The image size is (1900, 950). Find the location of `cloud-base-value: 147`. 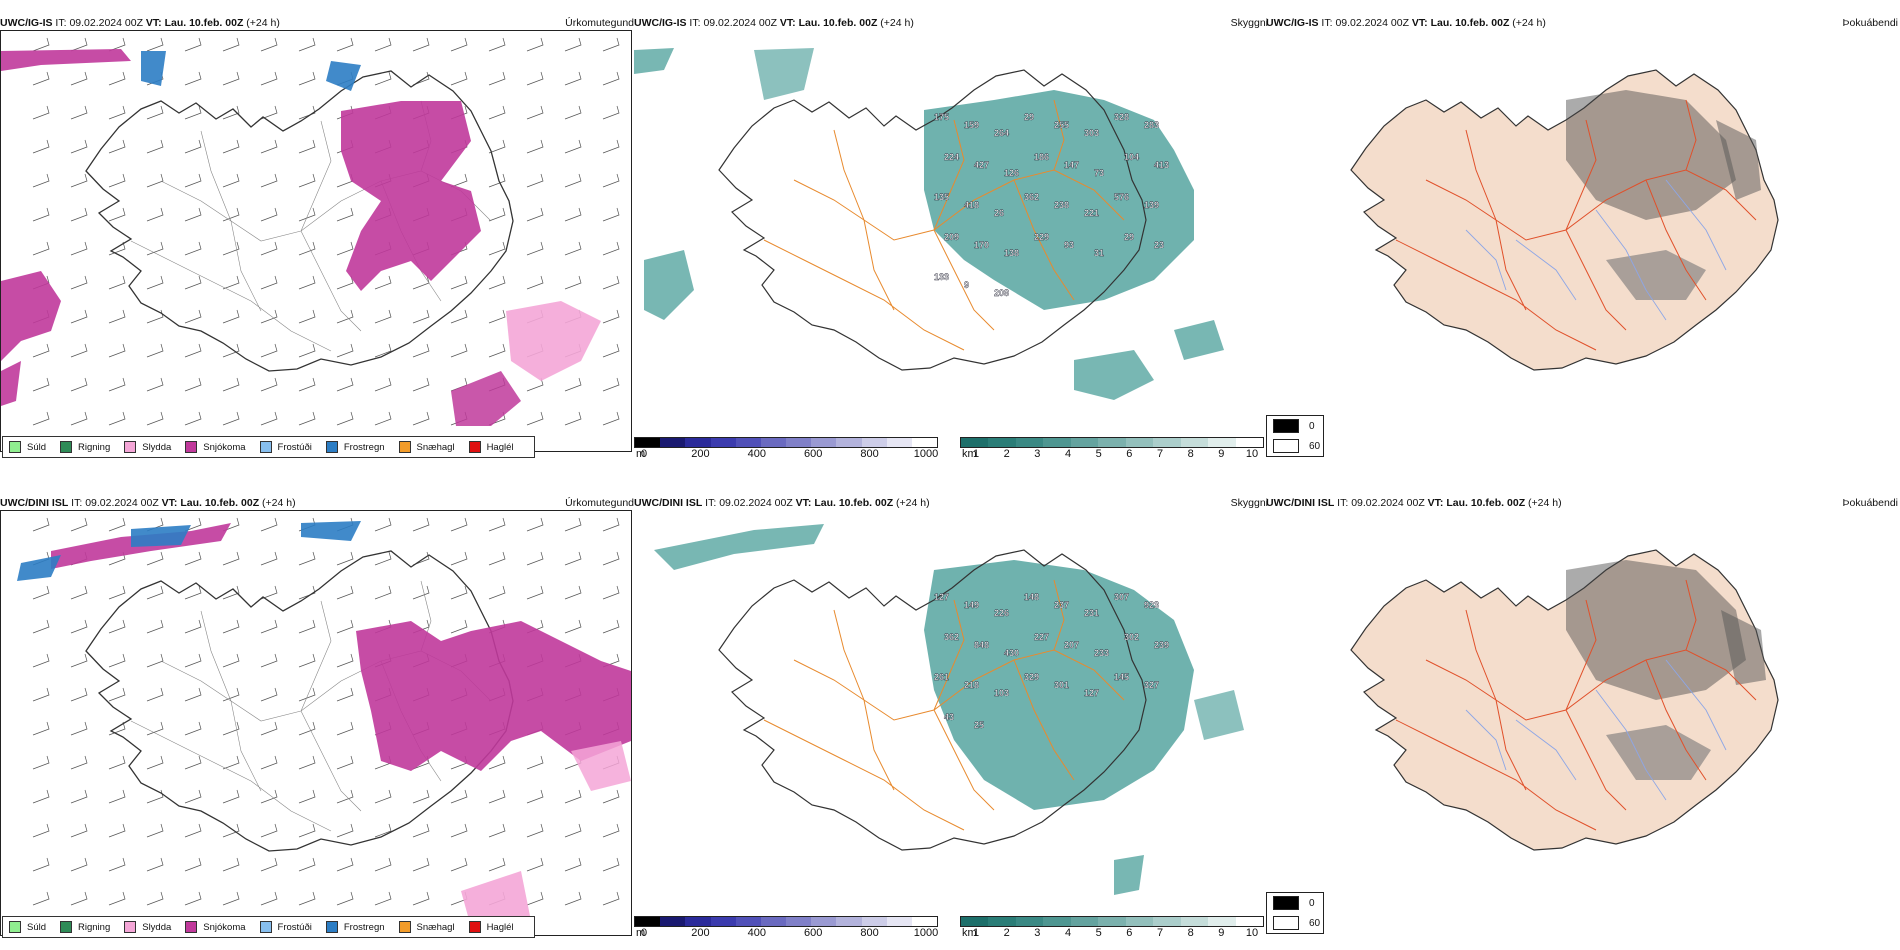

cloud-base-value: 147 is located at coordinates (1071, 165).